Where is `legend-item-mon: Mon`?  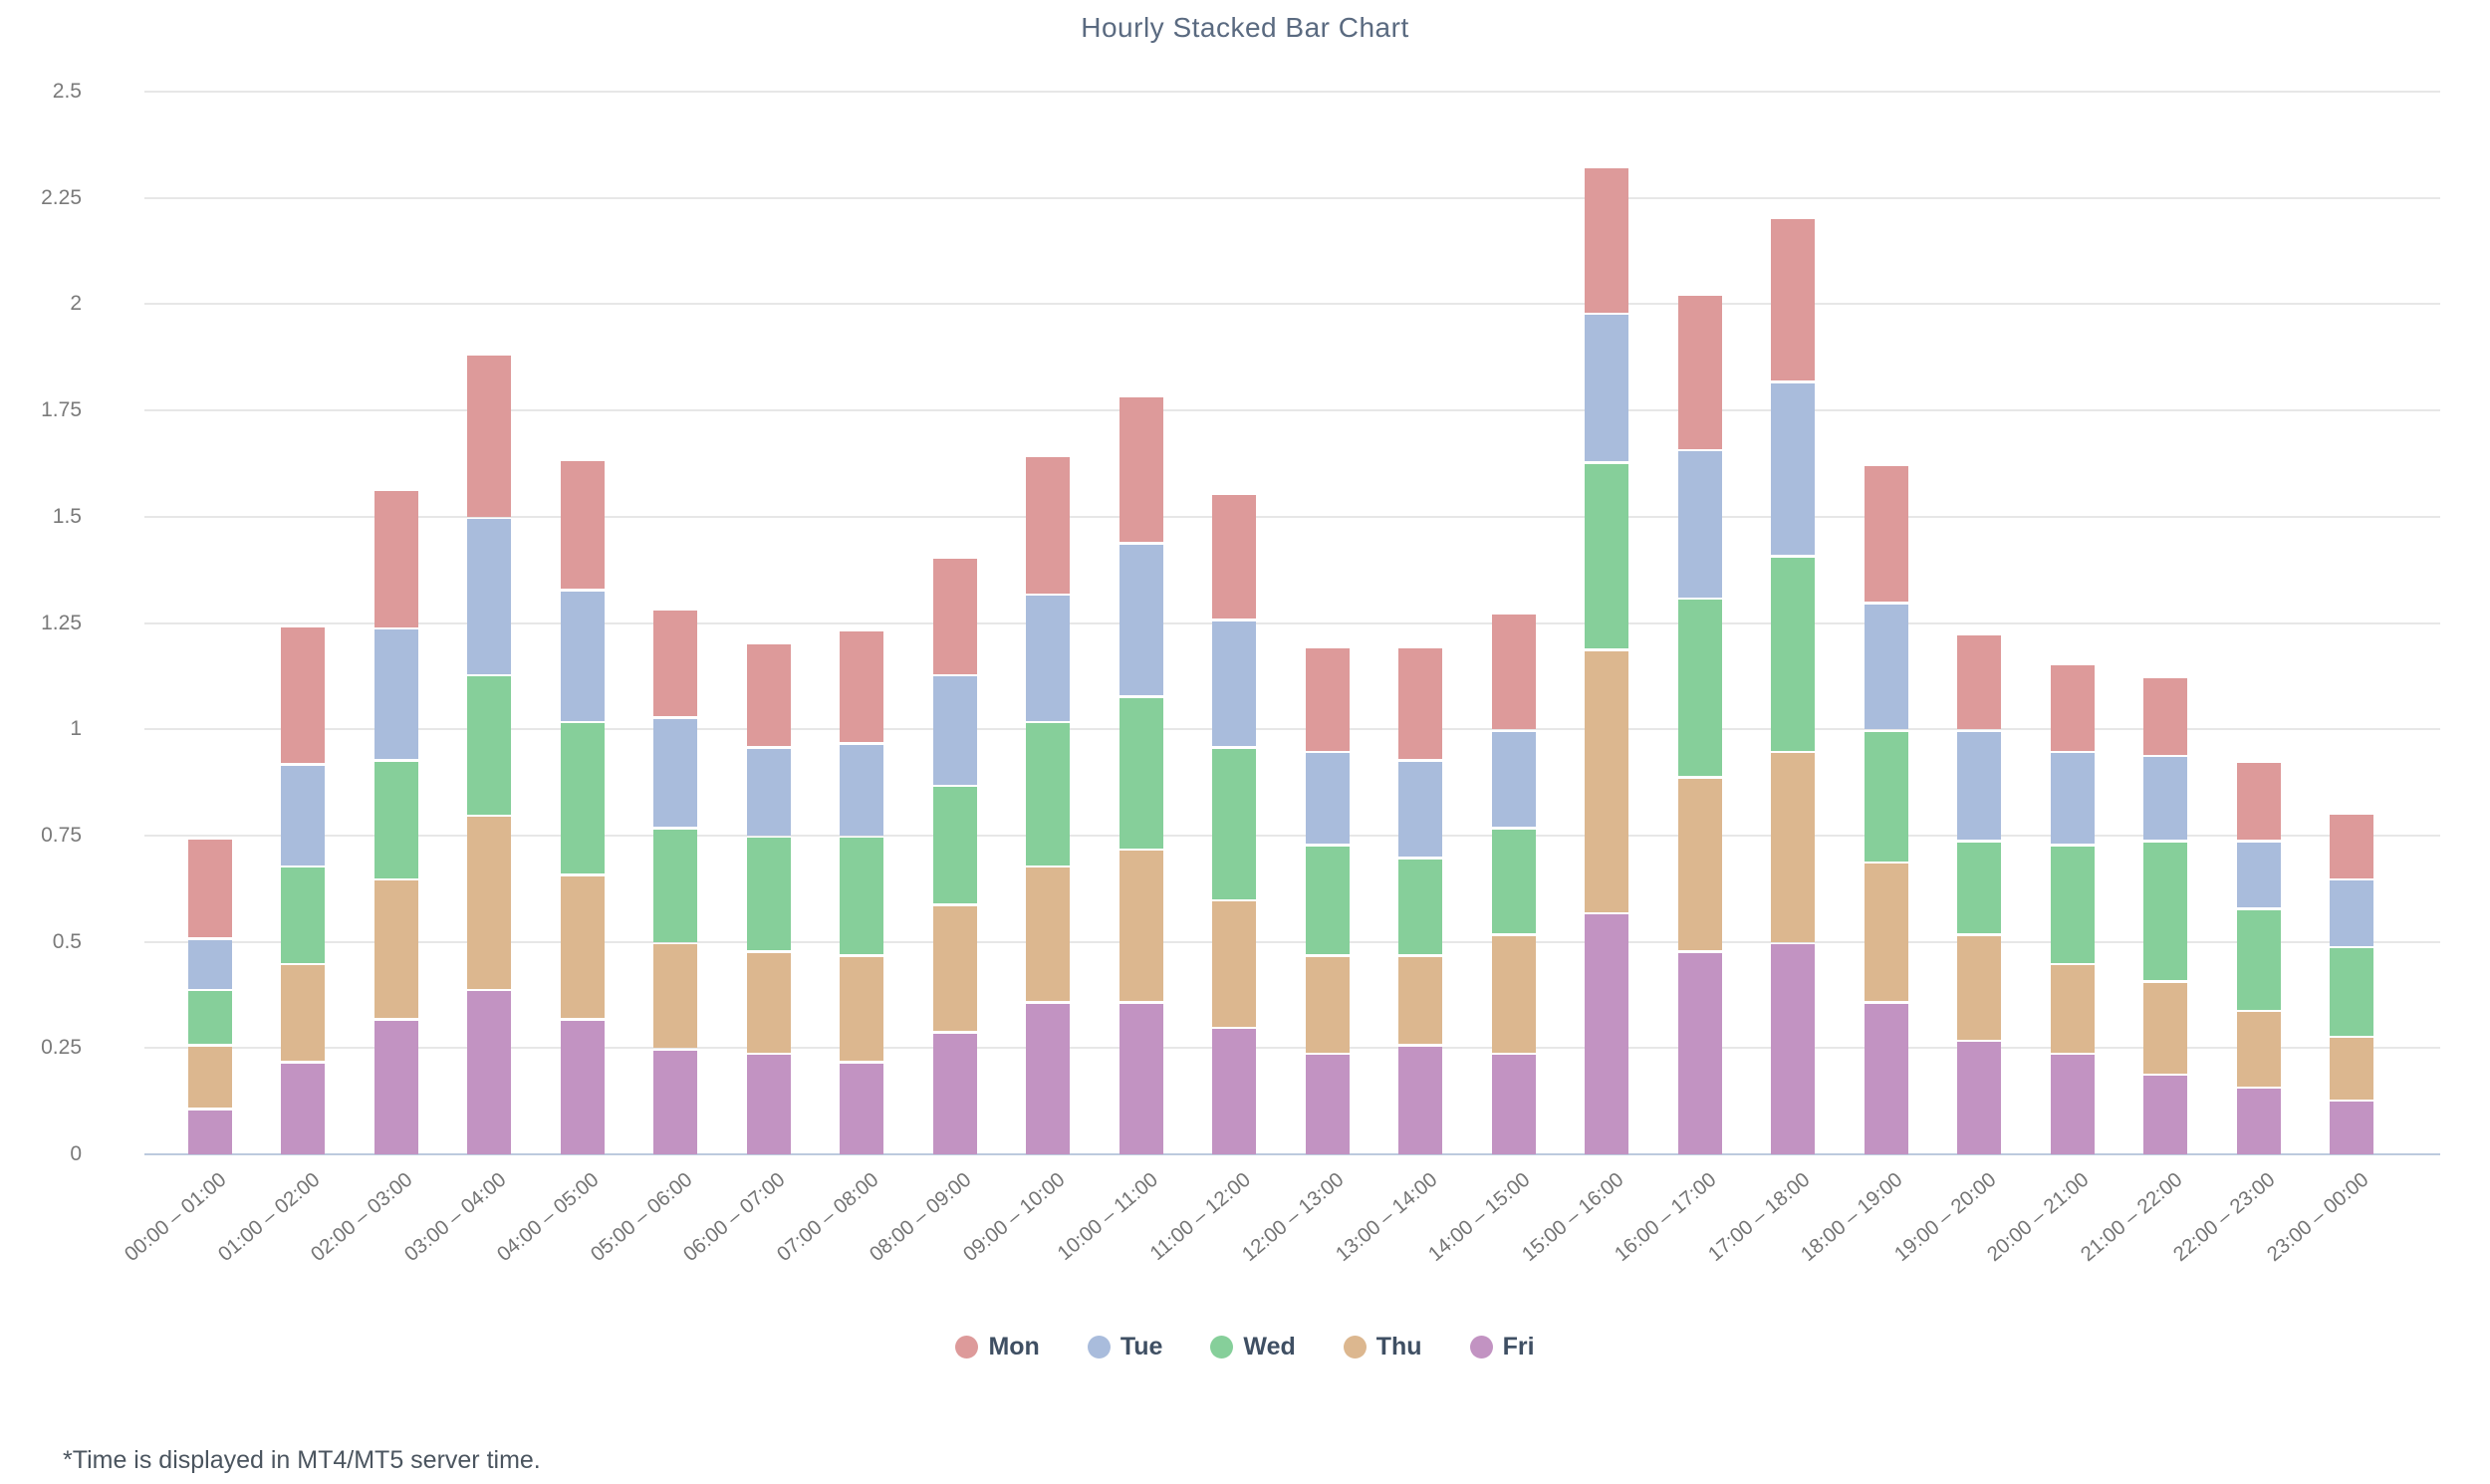 legend-item-mon: Mon is located at coordinates (997, 1347).